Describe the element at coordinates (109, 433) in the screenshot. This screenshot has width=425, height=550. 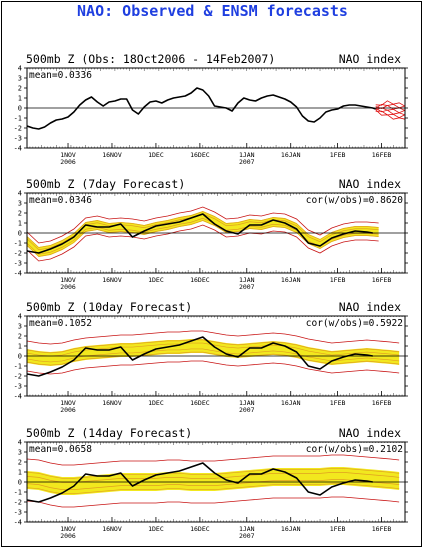
I see `panel-header-left: 500mb Z (14day Forecast)` at that location.